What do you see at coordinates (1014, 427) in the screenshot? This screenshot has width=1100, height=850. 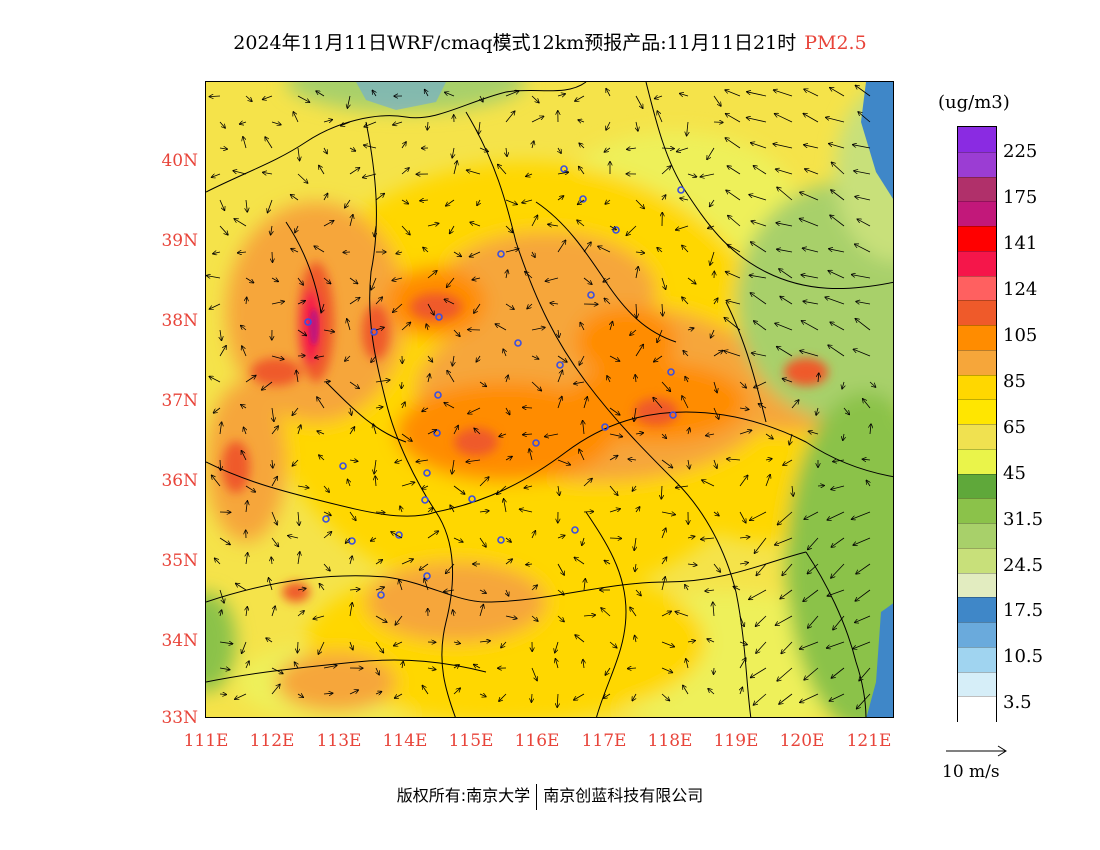 I see `legend-label: 65` at bounding box center [1014, 427].